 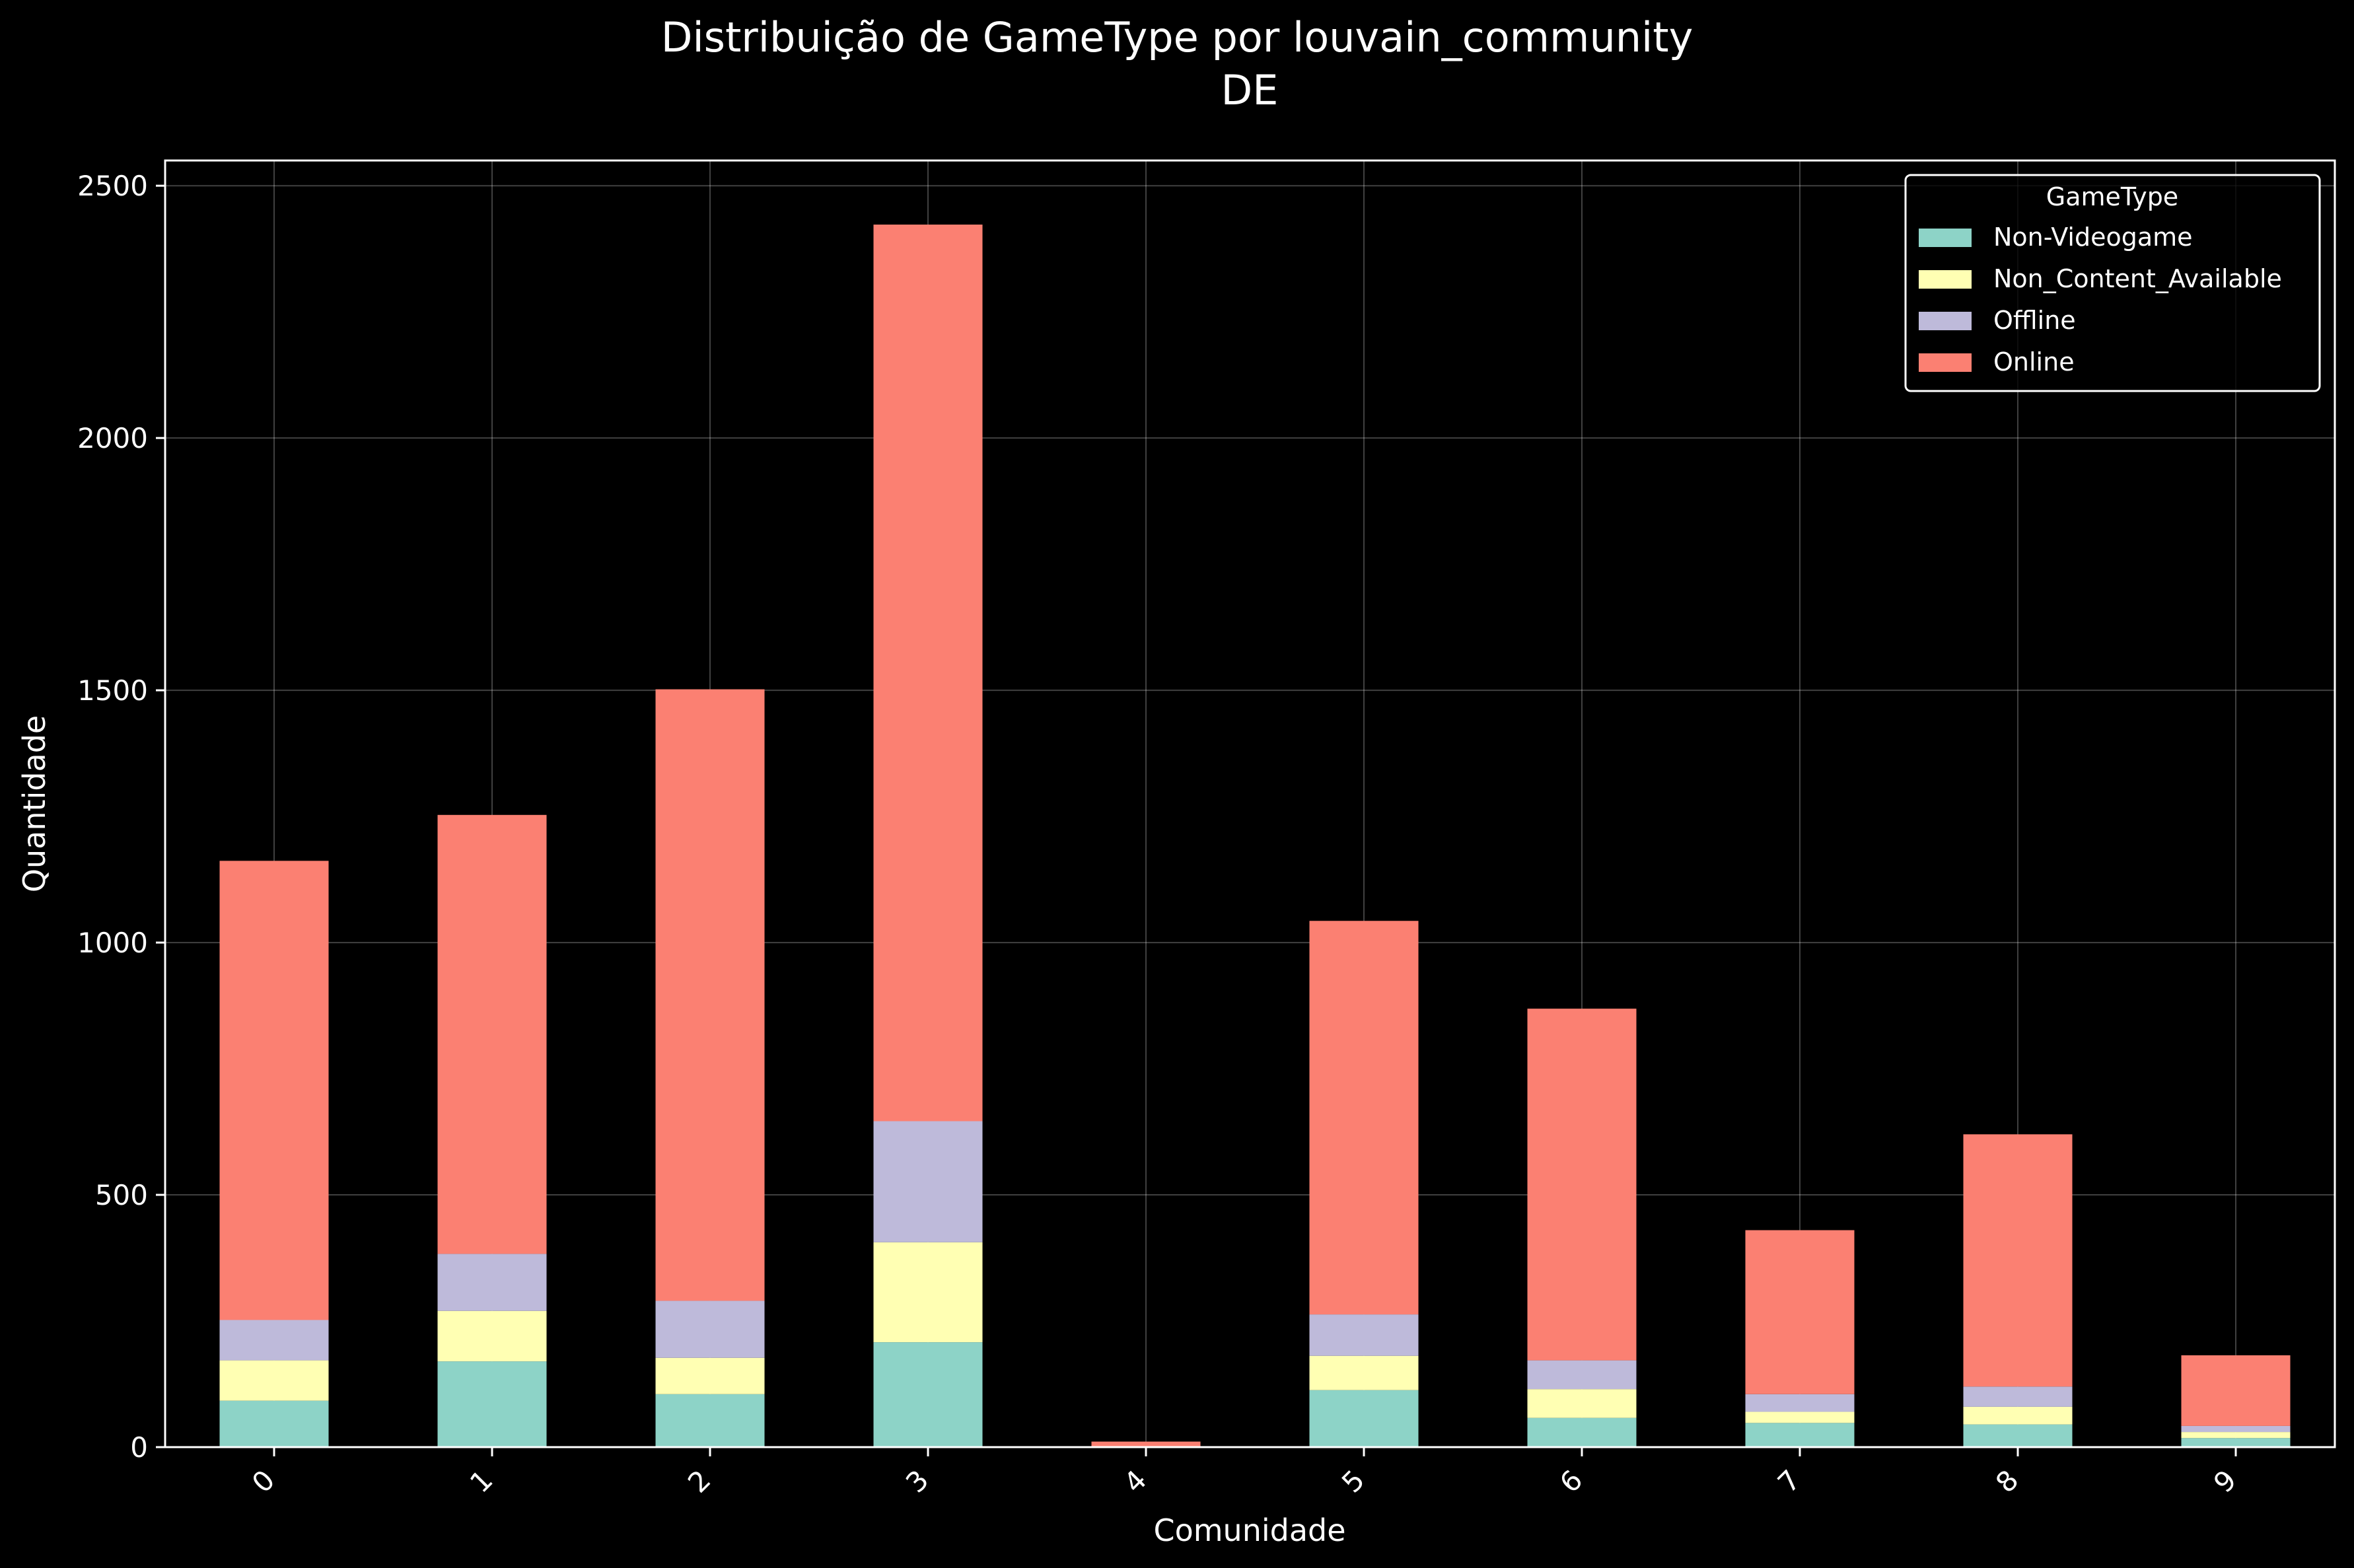 I want to click on y-tick-label: 2500, so click(x=112, y=186).